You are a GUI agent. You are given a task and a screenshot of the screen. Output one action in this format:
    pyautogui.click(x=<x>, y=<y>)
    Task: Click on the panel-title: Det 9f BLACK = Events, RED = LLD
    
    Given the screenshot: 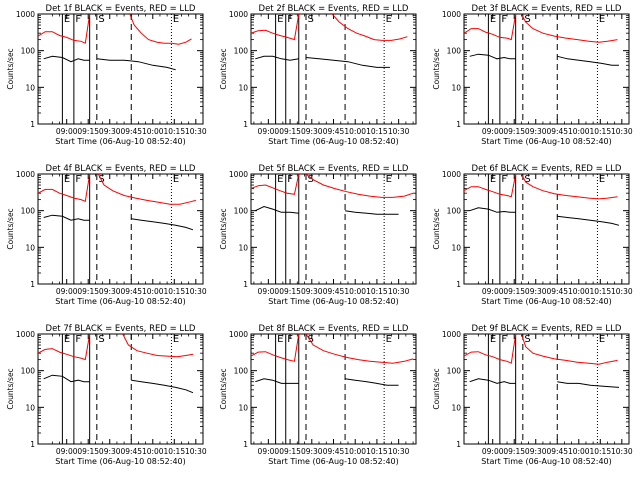 What is the action you would take?
    pyautogui.click(x=547, y=329)
    